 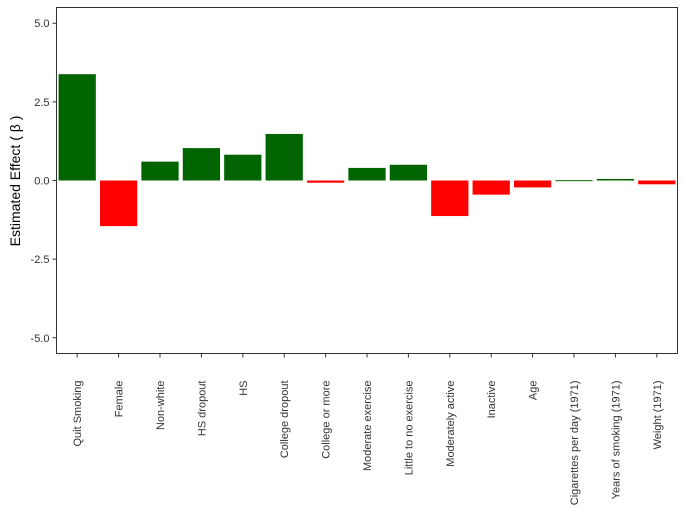 What do you see at coordinates (161, 406) in the screenshot?
I see `x-tick-label: Non-white` at bounding box center [161, 406].